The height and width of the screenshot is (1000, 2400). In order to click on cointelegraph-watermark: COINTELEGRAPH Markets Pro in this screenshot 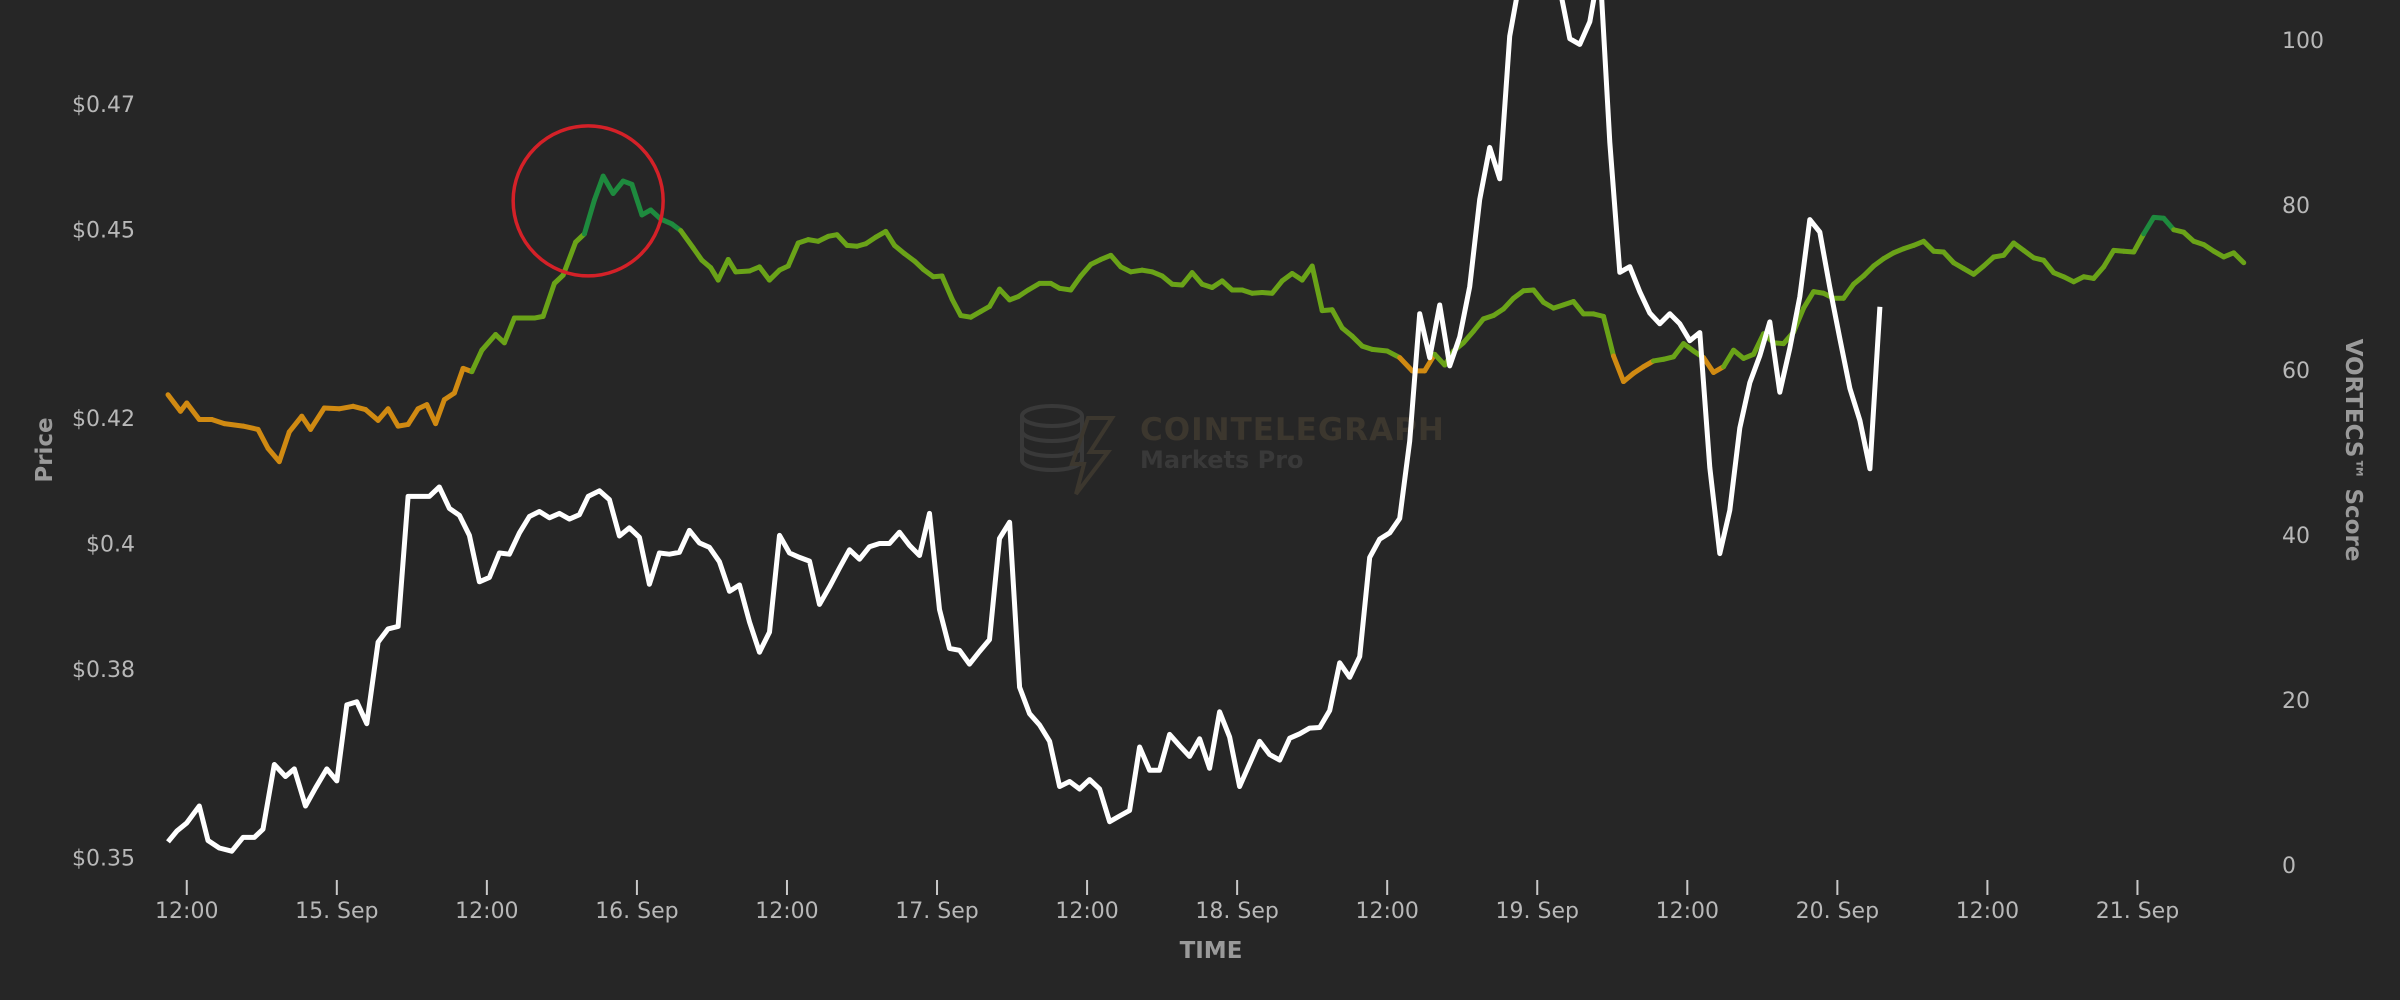, I will do `click(1232, 450)`.